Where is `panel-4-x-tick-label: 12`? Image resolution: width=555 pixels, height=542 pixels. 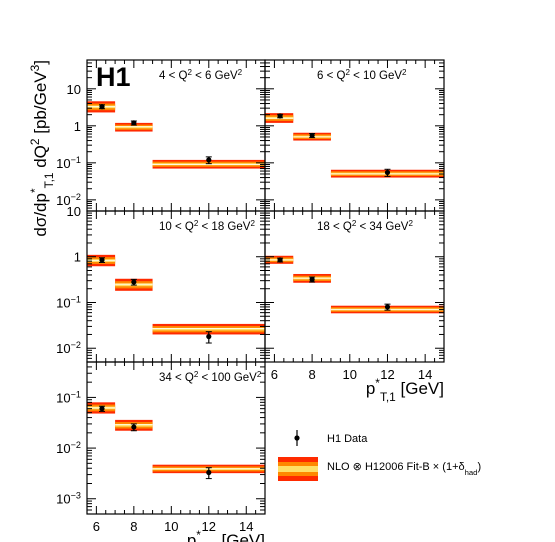 panel-4-x-tick-label: 12 is located at coordinates (387, 374).